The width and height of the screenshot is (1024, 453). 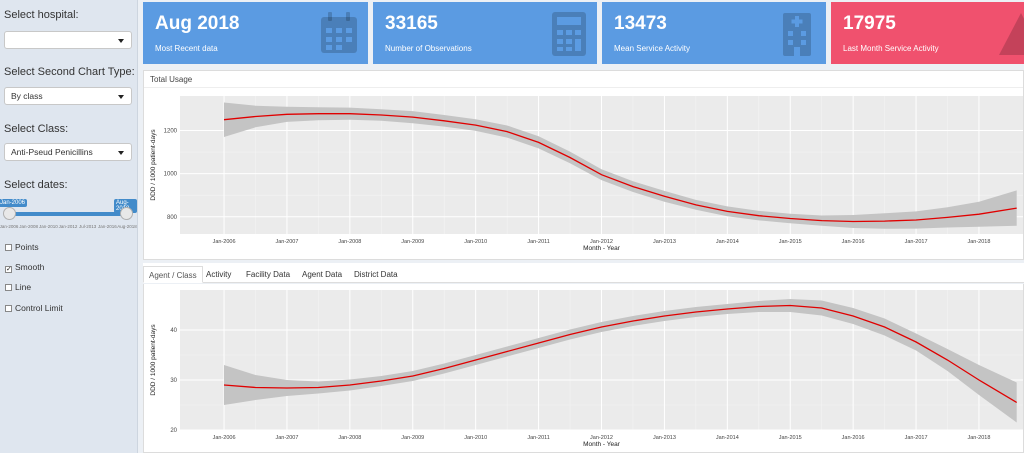 What do you see at coordinates (88, 226) in the screenshot?
I see `slider-tick-label: Jul-2013` at bounding box center [88, 226].